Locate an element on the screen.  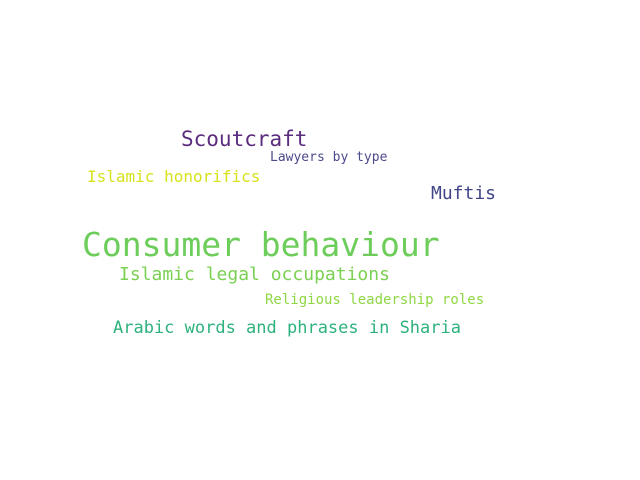
word-consumer-behaviour: Consumer behaviour is located at coordinates (261, 244).